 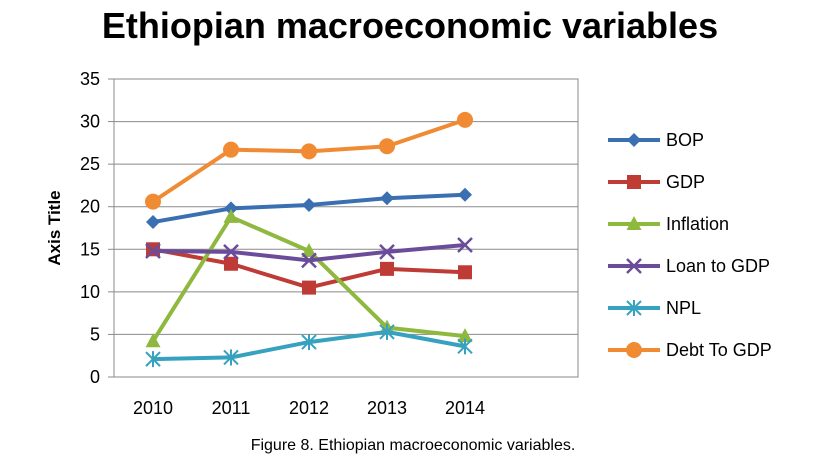 I want to click on x-tick-label: 2013, so click(x=387, y=408).